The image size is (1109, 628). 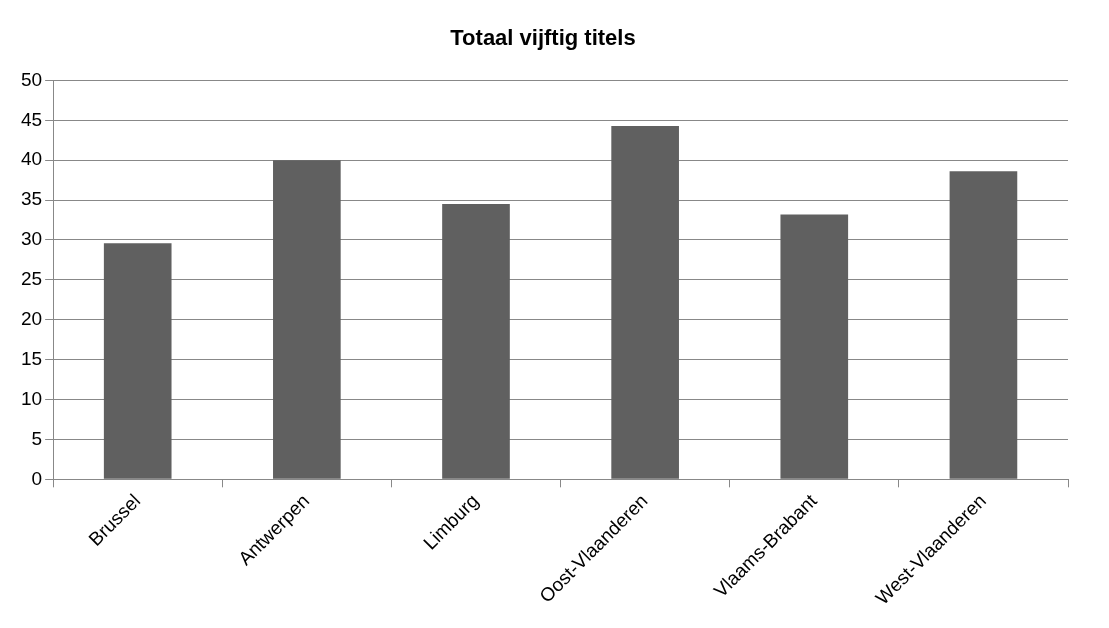 What do you see at coordinates (31, 318) in the screenshot?
I see `y-tick-label: 20` at bounding box center [31, 318].